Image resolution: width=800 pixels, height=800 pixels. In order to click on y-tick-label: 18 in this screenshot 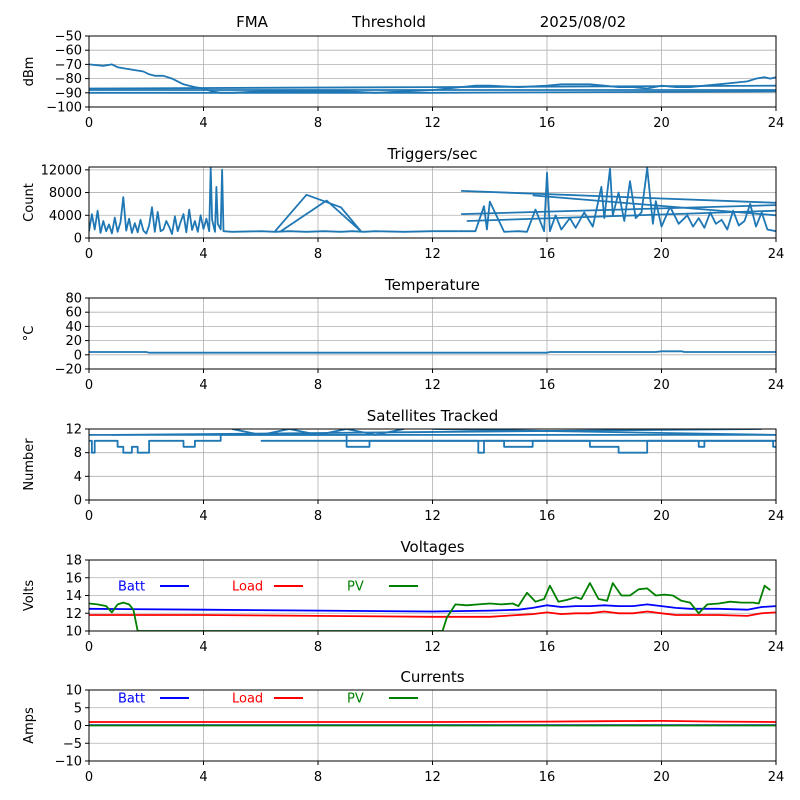, I will do `click(73, 561)`.